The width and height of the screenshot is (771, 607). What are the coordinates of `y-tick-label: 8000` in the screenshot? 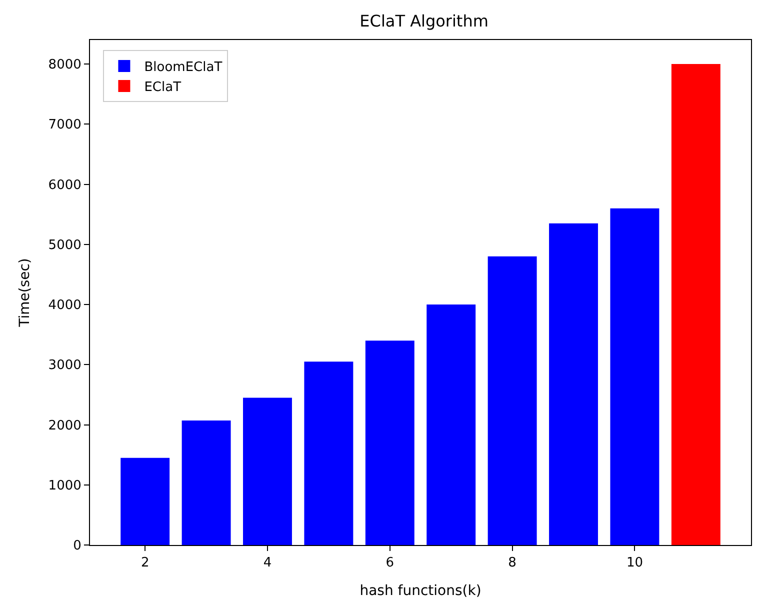 It's located at (65, 65).